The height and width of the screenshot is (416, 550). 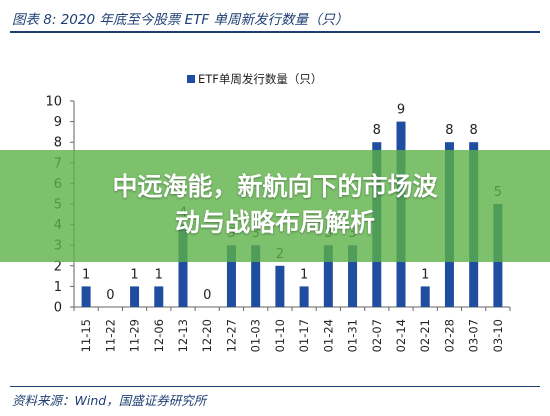 What do you see at coordinates (53, 102) in the screenshot?
I see `y-tick-label: 10` at bounding box center [53, 102].